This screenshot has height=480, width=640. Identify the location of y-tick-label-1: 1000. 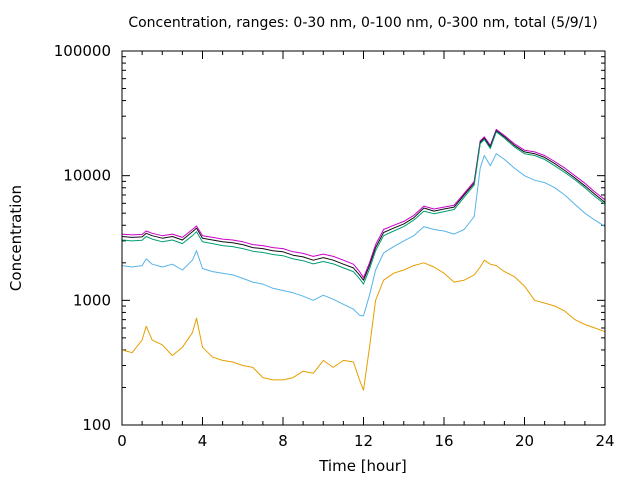
(92, 300).